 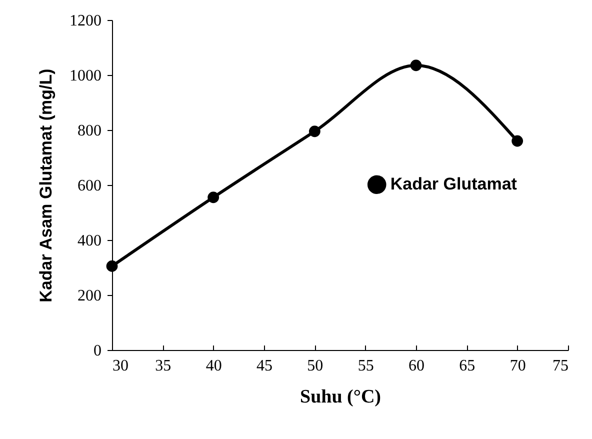 What do you see at coordinates (315, 366) in the screenshot?
I see `x-tick-label: 50` at bounding box center [315, 366].